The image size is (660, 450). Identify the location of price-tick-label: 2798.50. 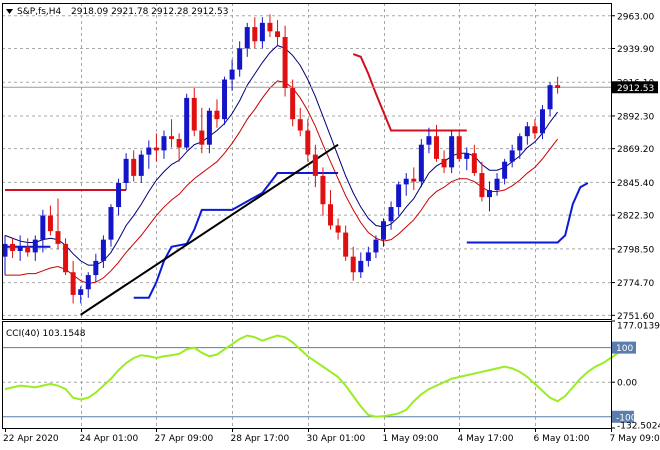
(635, 250).